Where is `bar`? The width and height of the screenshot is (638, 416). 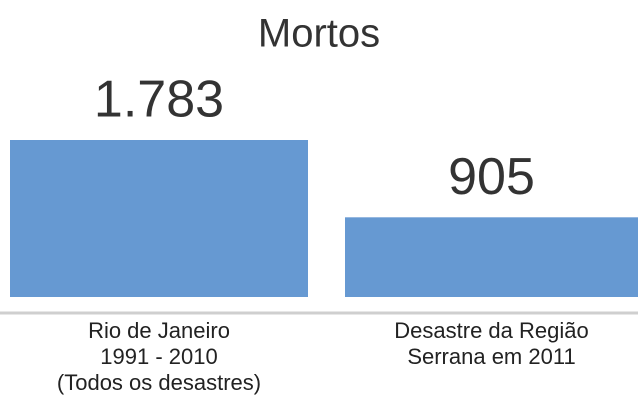 bar is located at coordinates (491, 257).